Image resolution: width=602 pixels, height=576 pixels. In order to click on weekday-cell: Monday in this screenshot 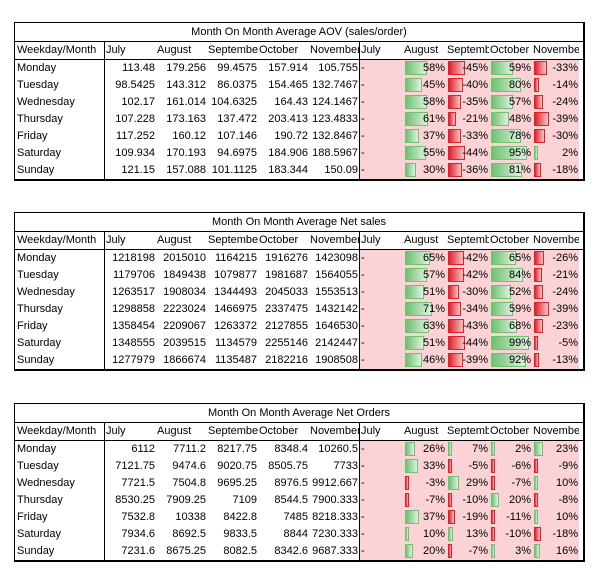, I will do `click(60, 449)`.